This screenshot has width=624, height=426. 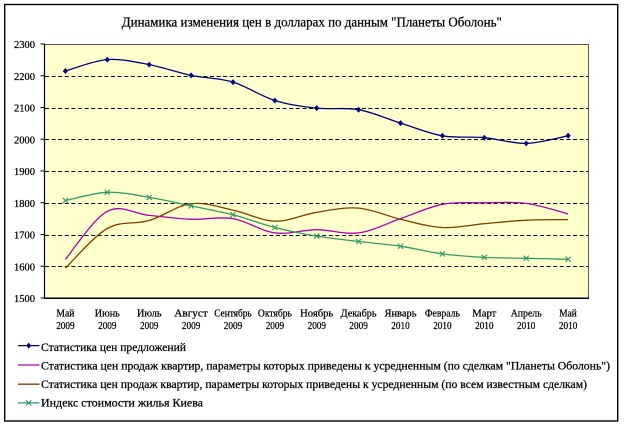 What do you see at coordinates (114, 347) in the screenshot?
I see `svg-text: Статистика цен предложений` at bounding box center [114, 347].